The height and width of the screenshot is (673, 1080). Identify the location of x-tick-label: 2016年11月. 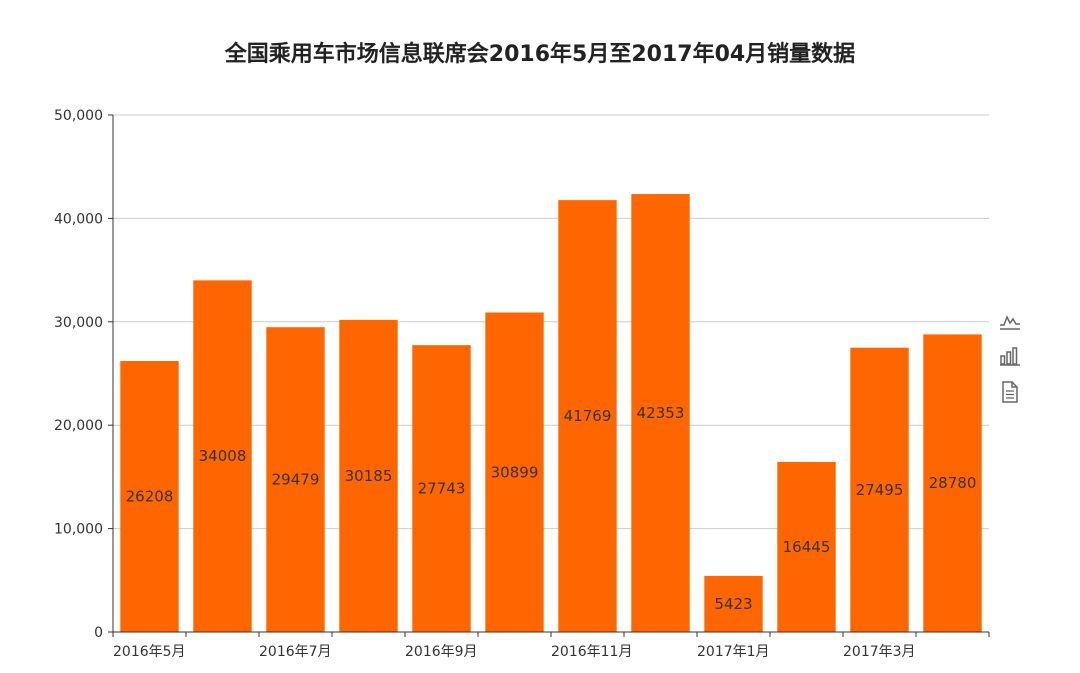
(591, 652).